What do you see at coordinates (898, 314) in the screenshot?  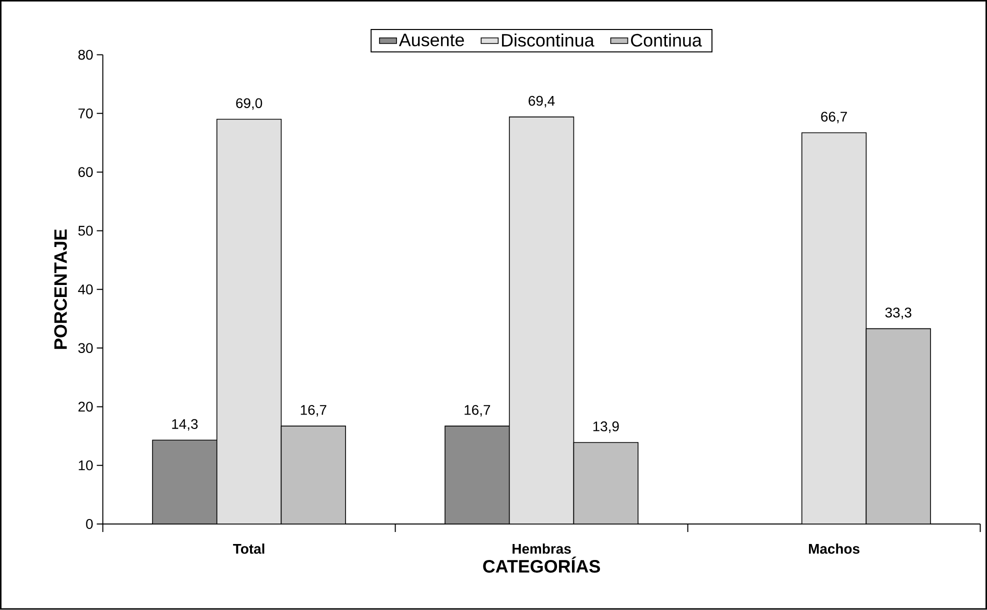 I see `data-label: 33,3` at bounding box center [898, 314].